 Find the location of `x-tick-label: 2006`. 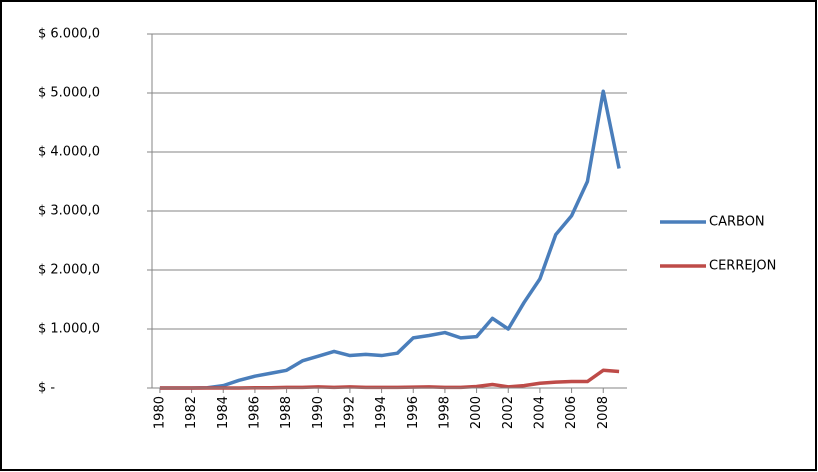

x-tick-label: 2006 is located at coordinates (571, 412).